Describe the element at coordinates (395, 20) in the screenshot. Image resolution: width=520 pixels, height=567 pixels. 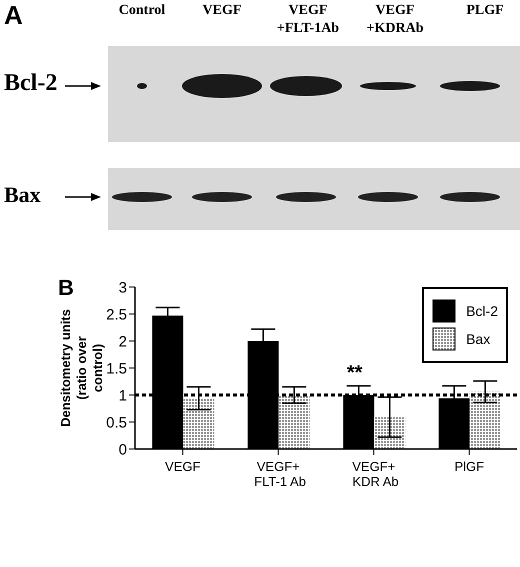
I see `text: VEGF +KDRAb` at that location.